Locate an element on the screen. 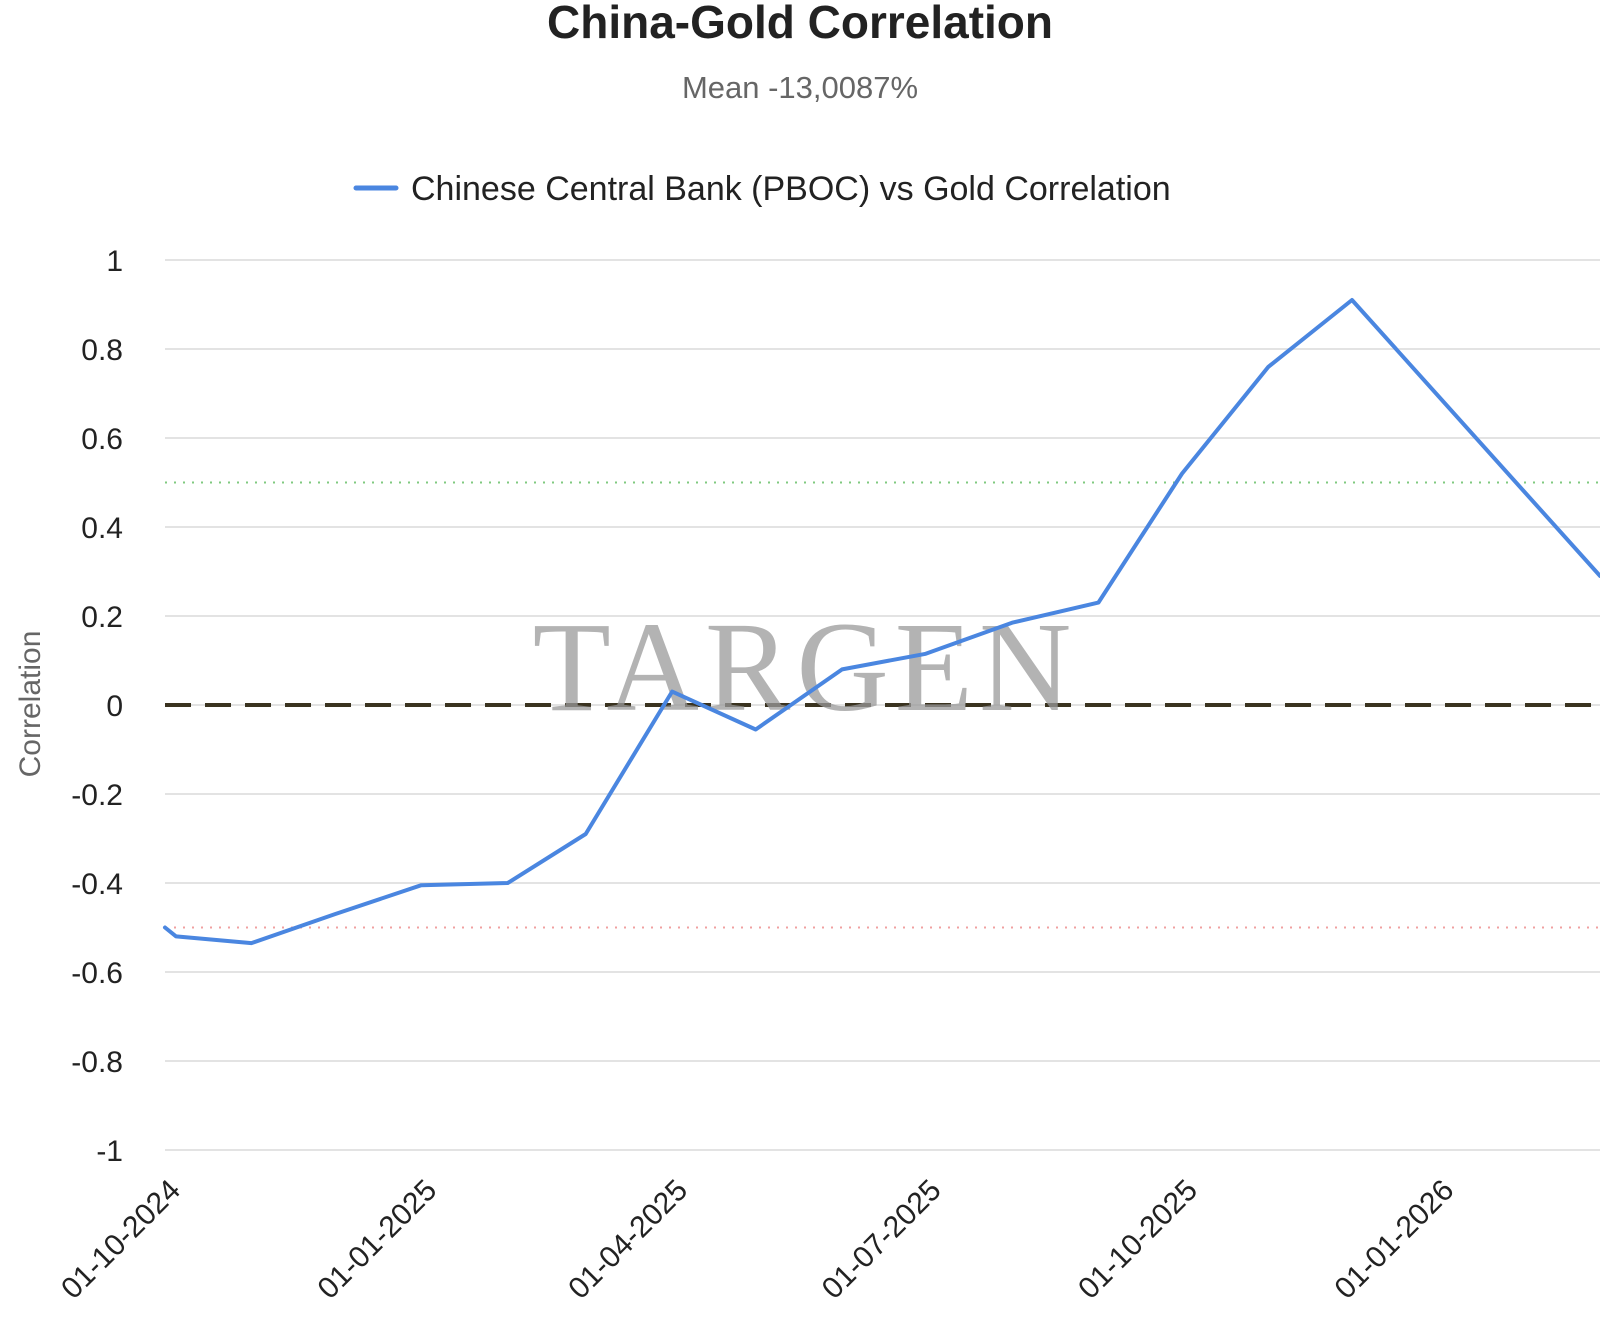  x-tick-label: 01-10-2024 is located at coordinates (121, 1240).